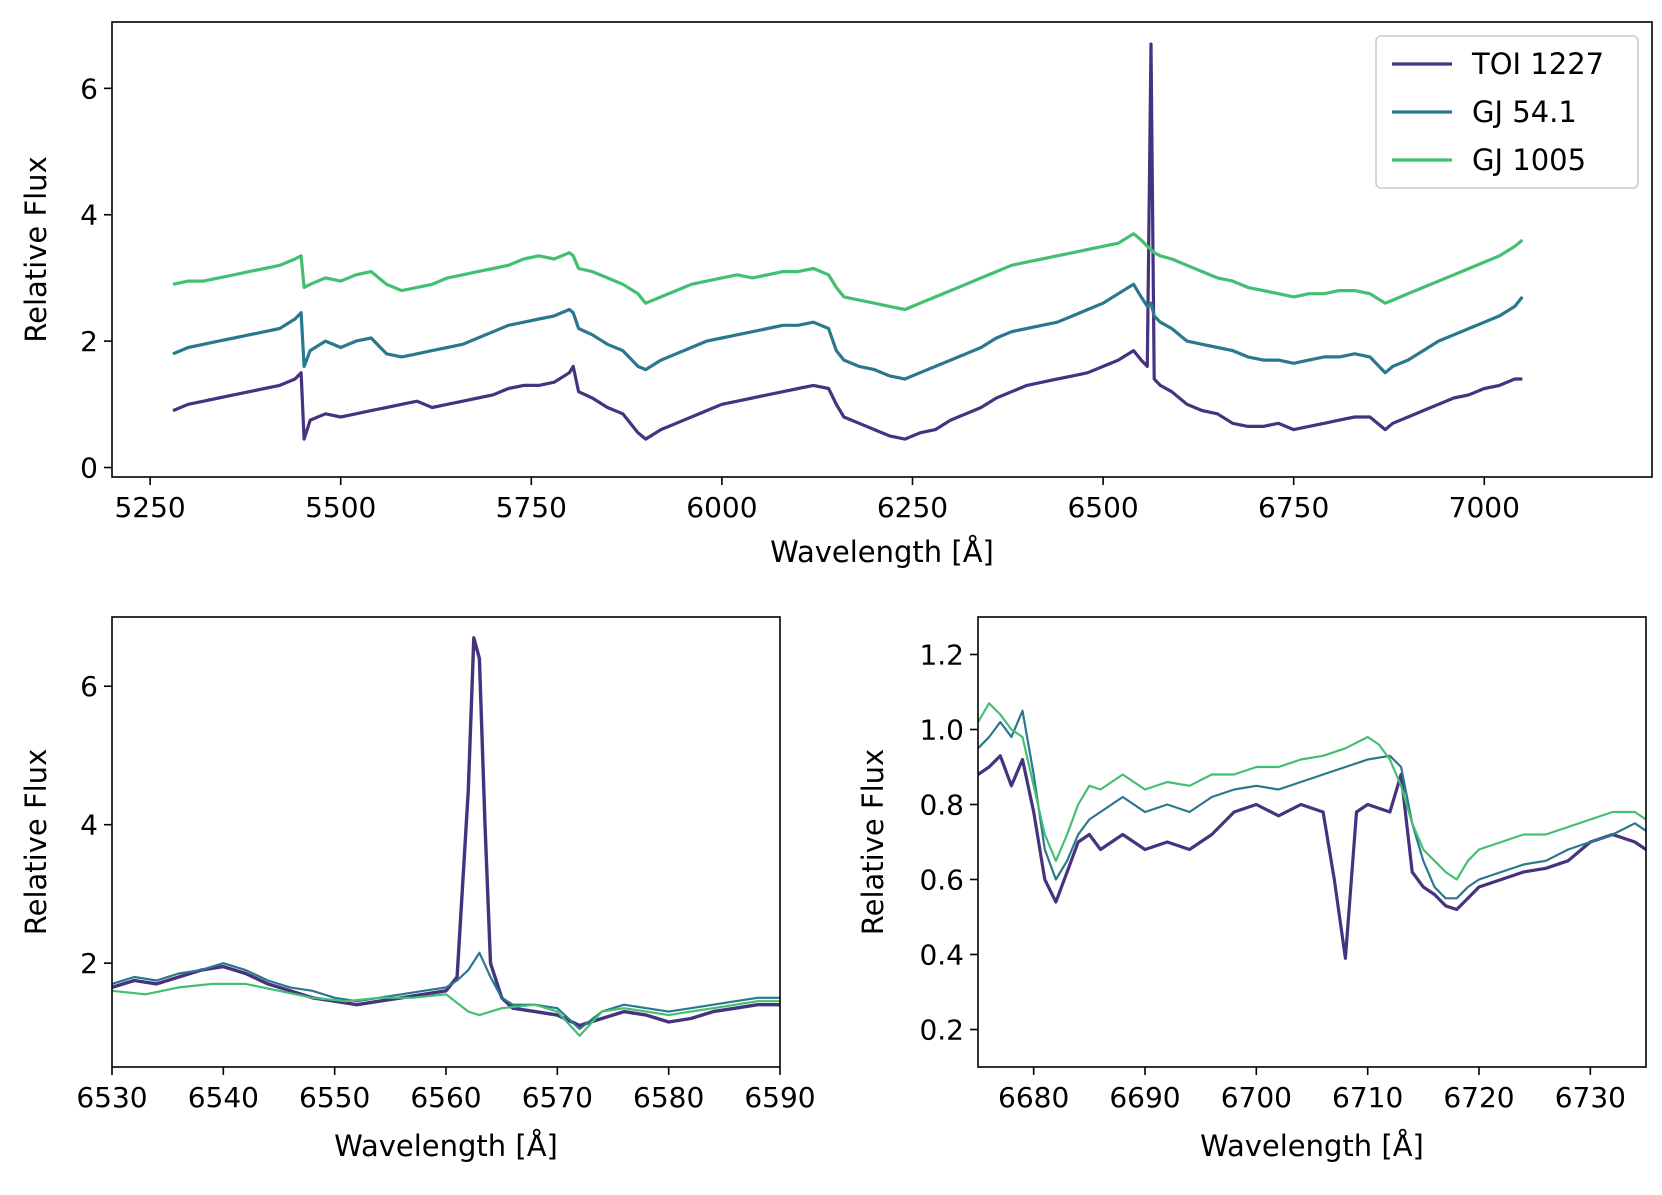  What do you see at coordinates (1256, 1097) in the screenshot?
I see `x-tick-label: 6700` at bounding box center [1256, 1097].